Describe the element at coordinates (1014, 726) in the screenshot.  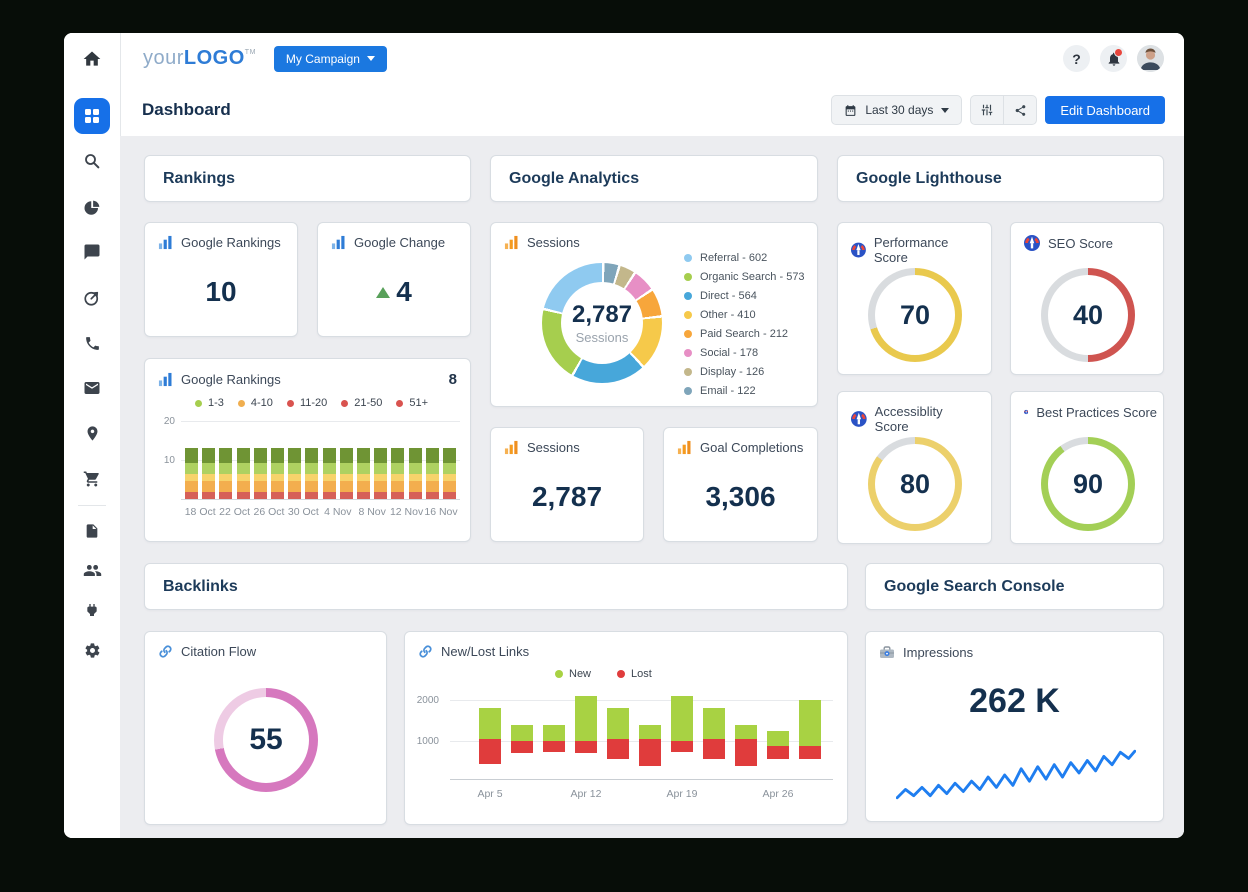
I see `impressions-card: Impressions 262 K` at that location.